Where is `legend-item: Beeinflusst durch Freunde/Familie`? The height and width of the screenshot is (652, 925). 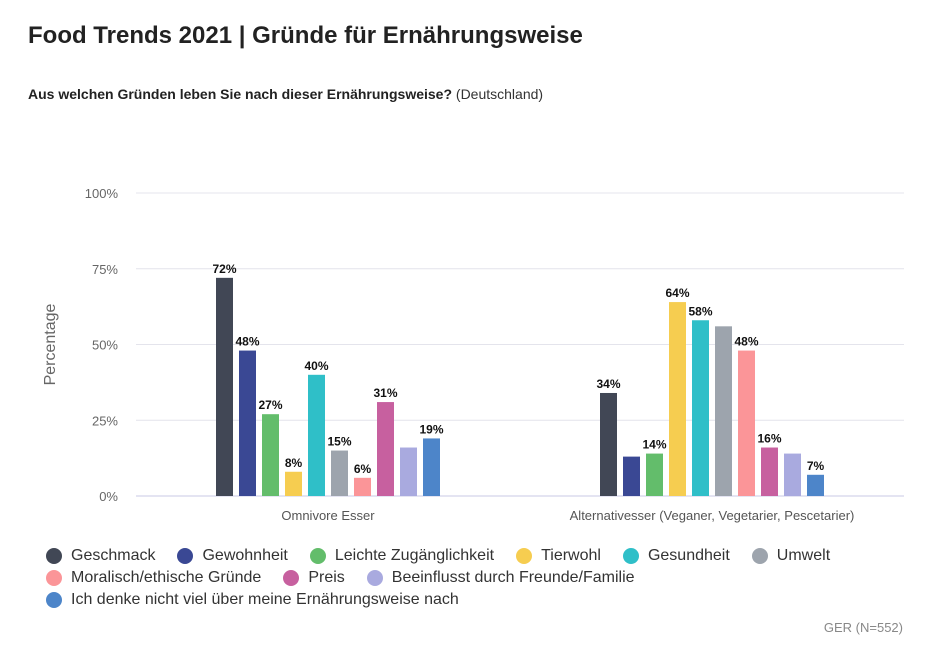 legend-item: Beeinflusst durch Freunde/Familie is located at coordinates (500, 578).